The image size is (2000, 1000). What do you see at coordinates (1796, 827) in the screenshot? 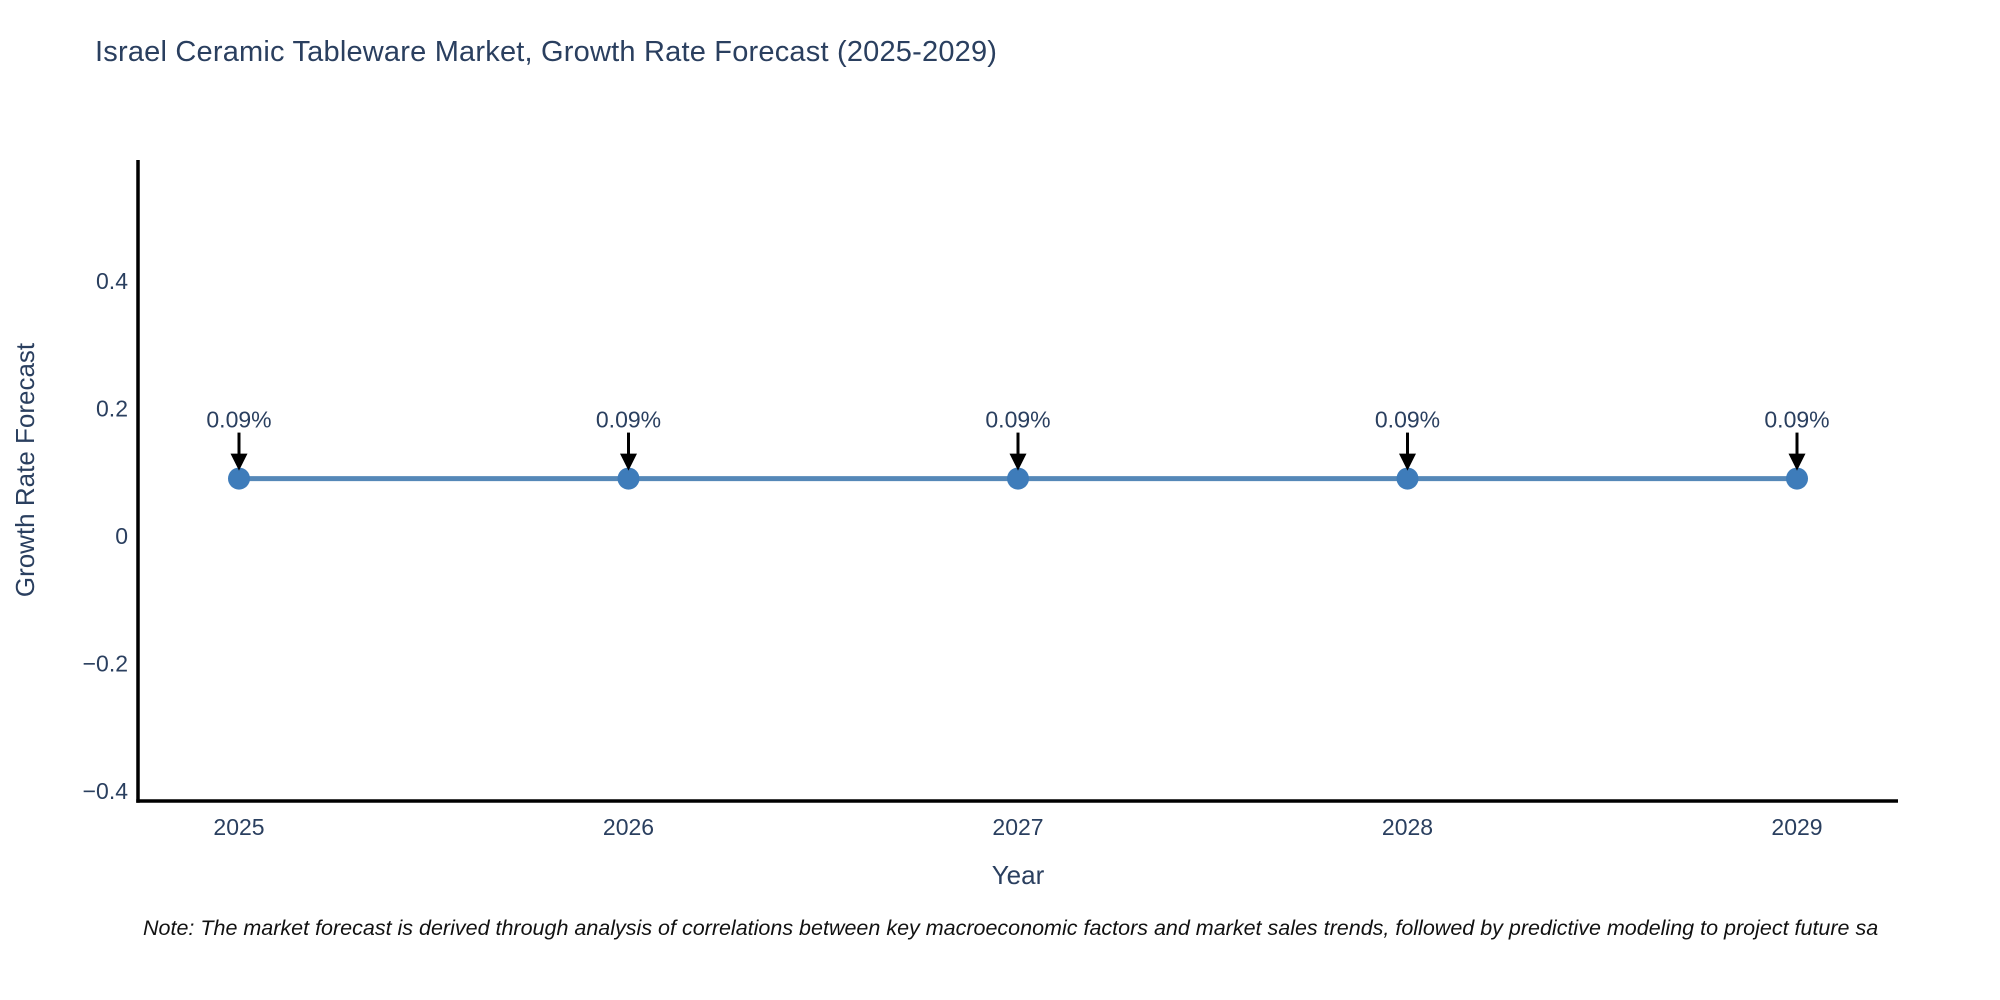
I see `x-tick-label: 2029` at bounding box center [1796, 827].